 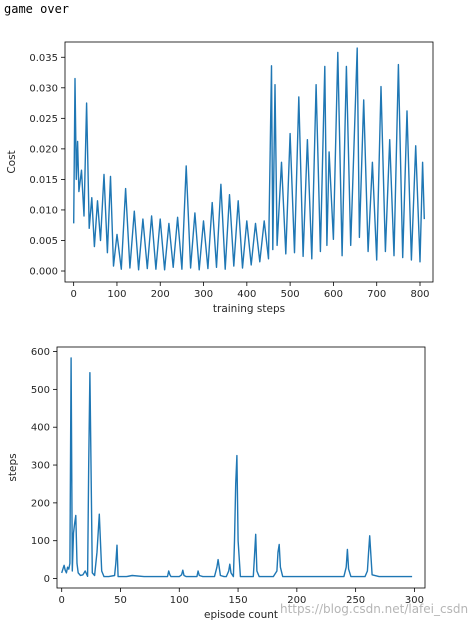 I want to click on x-tick-label: 150, so click(x=238, y=600).